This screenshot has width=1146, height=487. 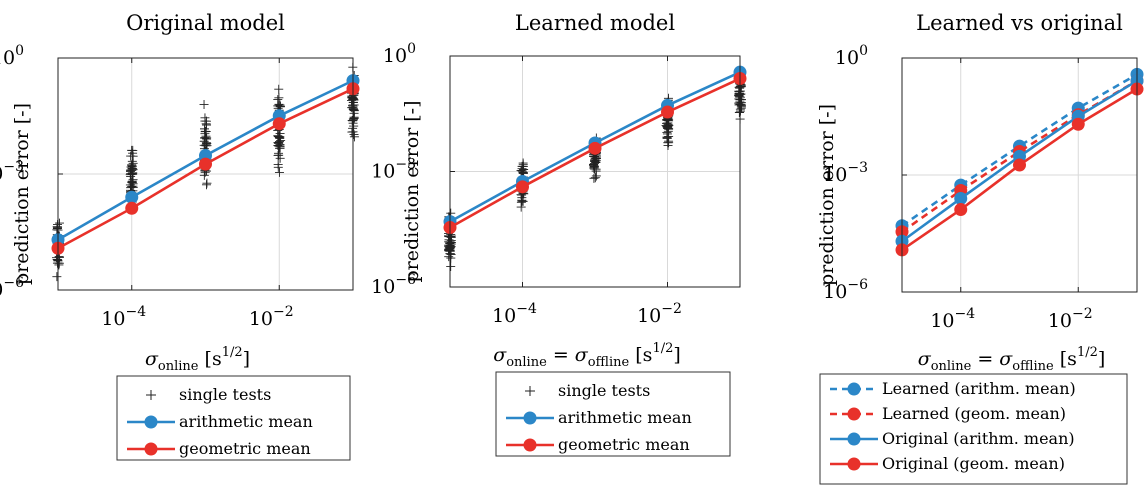 I want to click on legend-label-1: Learned (arithm. mean), so click(x=979, y=388).